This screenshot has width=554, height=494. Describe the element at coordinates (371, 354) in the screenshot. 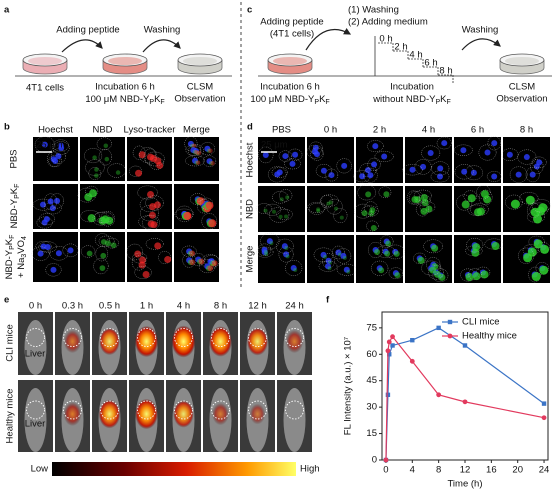

I see `y-tick-label: 60` at that location.